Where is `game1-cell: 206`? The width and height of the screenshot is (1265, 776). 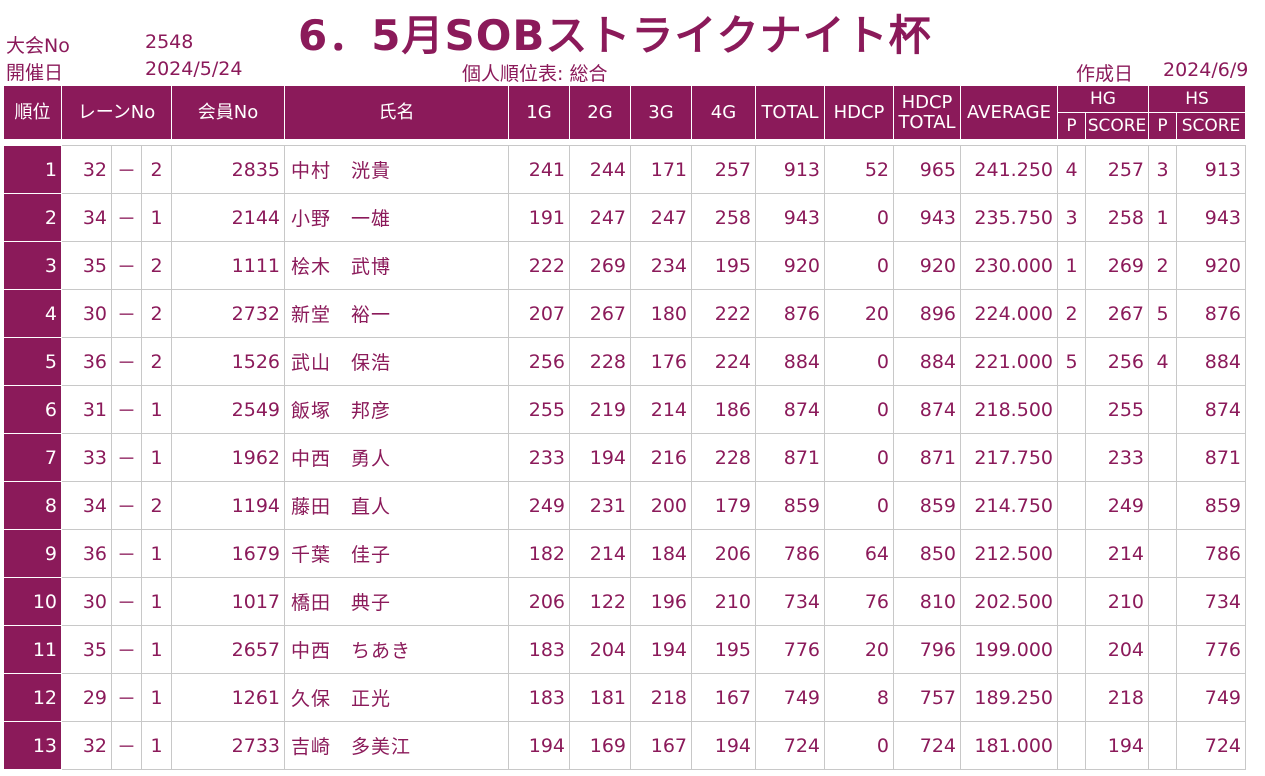
game1-cell: 206 is located at coordinates (539, 601).